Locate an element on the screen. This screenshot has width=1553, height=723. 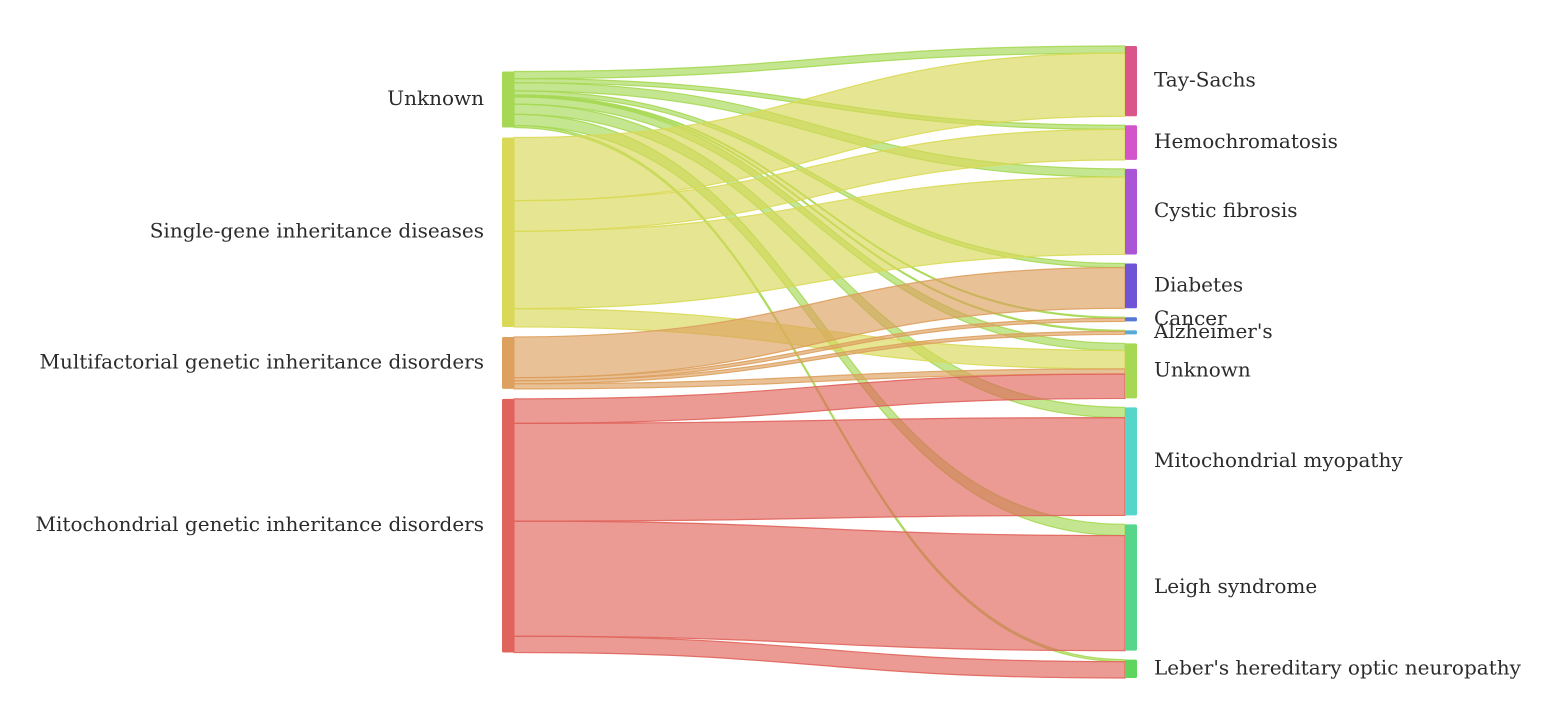
target-0-node is located at coordinates (1131, 81).